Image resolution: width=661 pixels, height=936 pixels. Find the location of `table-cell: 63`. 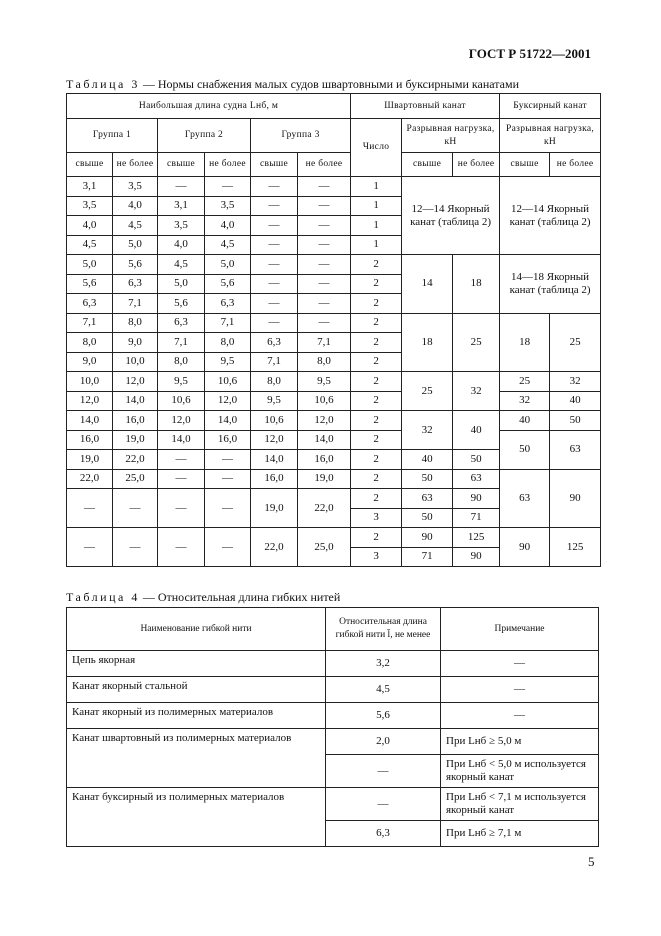

table-cell: 63 is located at coordinates (476, 478).